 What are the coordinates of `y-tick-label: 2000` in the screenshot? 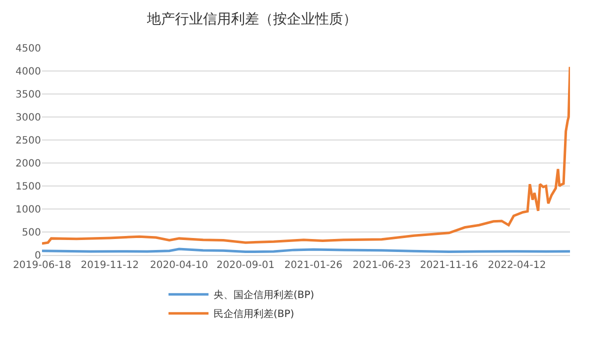 It's located at (28, 164).